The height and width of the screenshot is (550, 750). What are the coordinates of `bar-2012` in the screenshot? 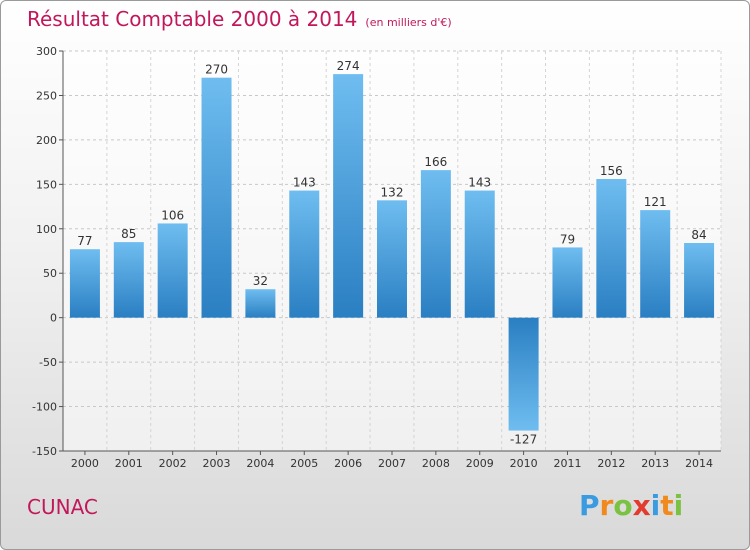 It's located at (611, 248).